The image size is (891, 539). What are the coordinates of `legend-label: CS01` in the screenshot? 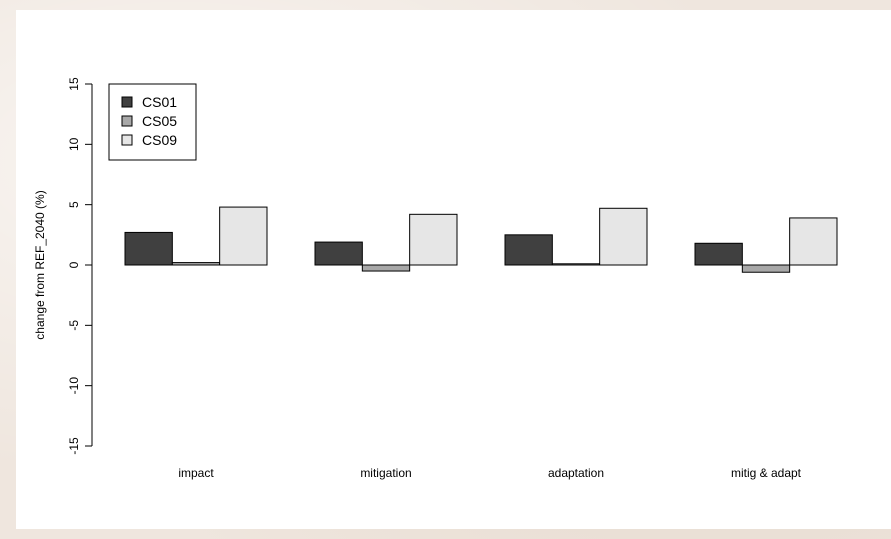 It's located at (159, 102).